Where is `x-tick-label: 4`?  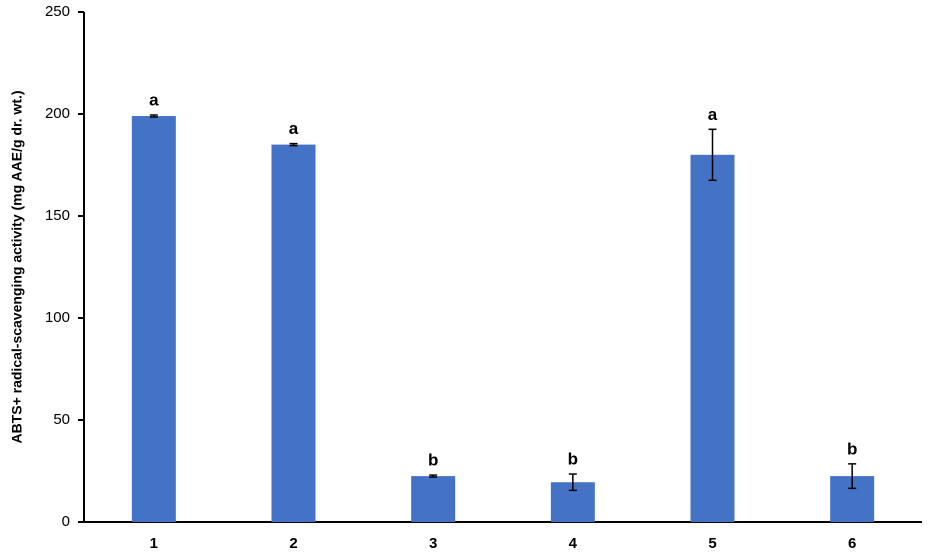
x-tick-label: 4 is located at coordinates (573, 543).